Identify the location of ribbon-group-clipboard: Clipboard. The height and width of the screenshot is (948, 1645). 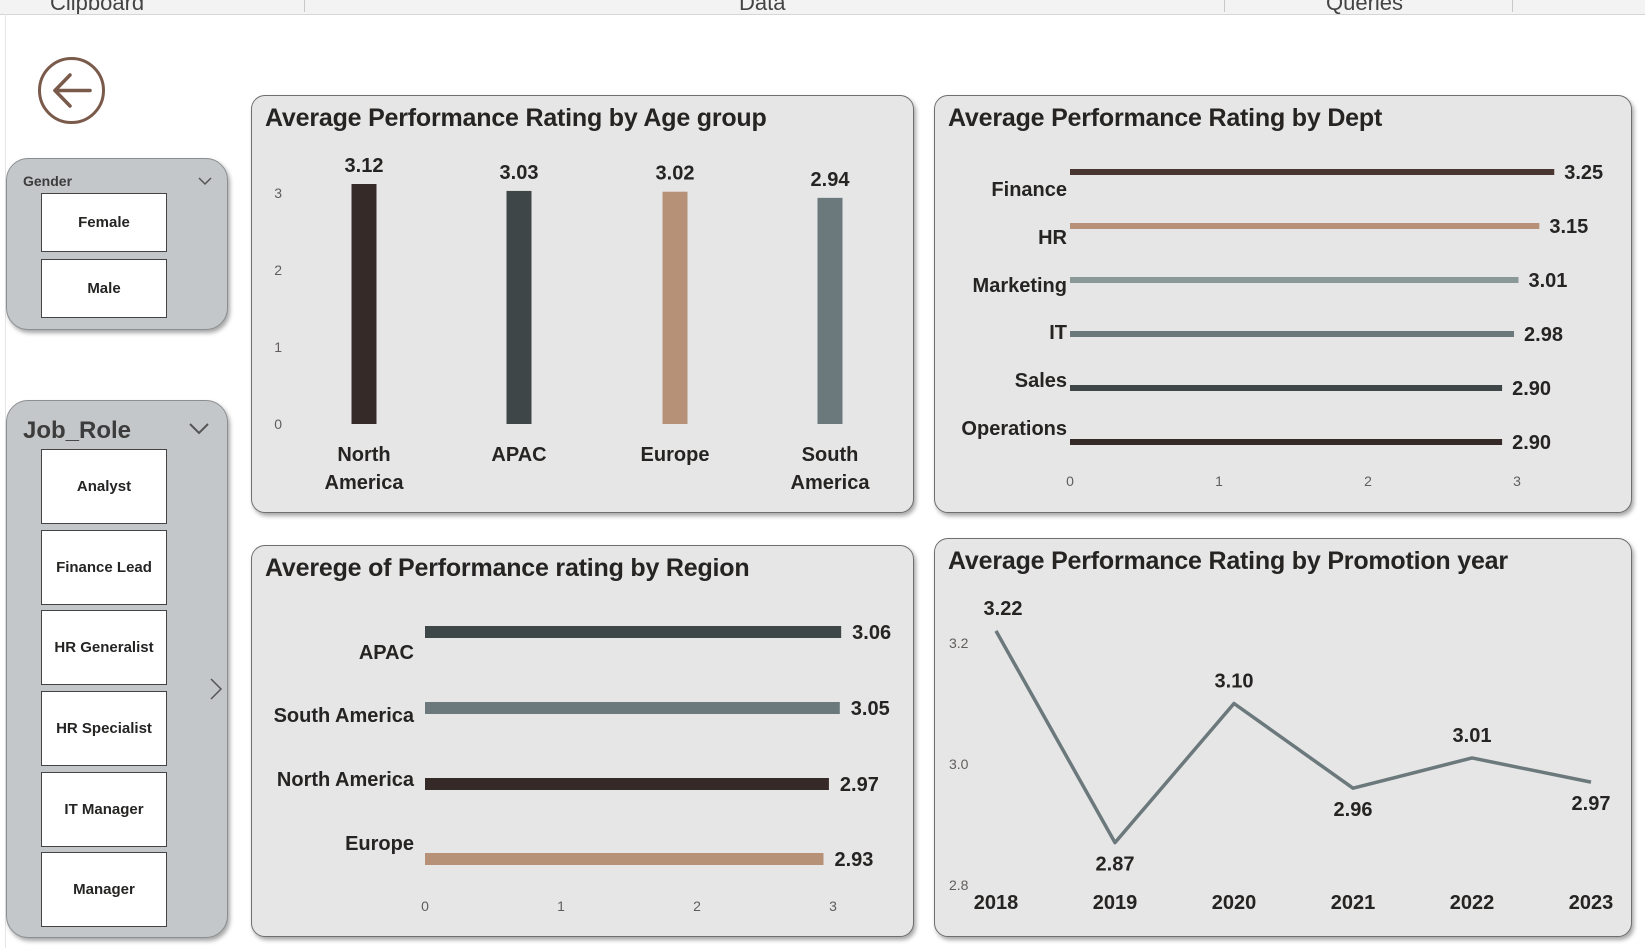
(97, 7).